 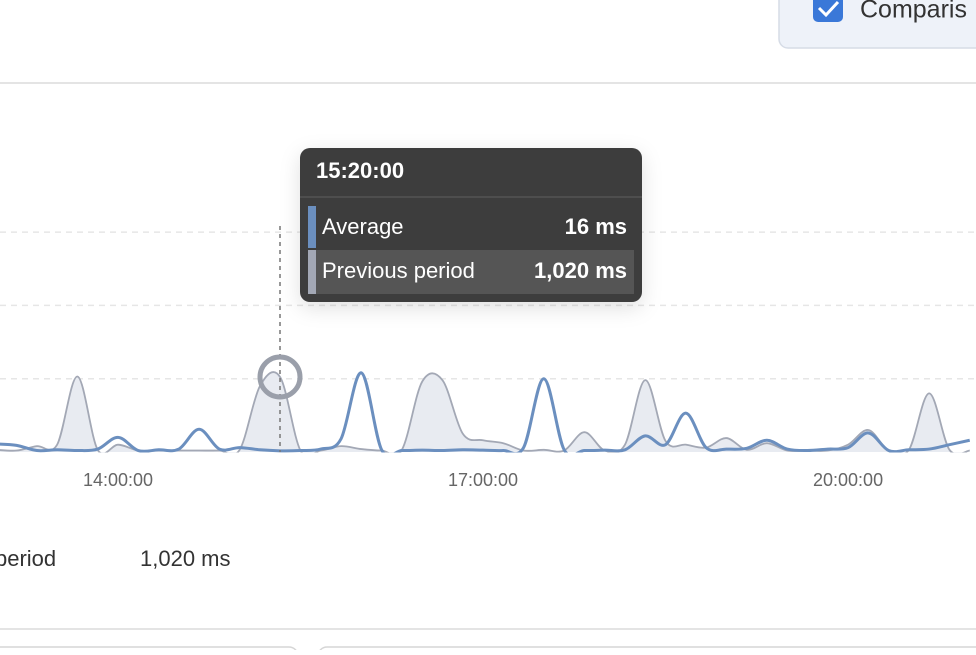 I want to click on tooltip-value: 16 ms, so click(x=596, y=226).